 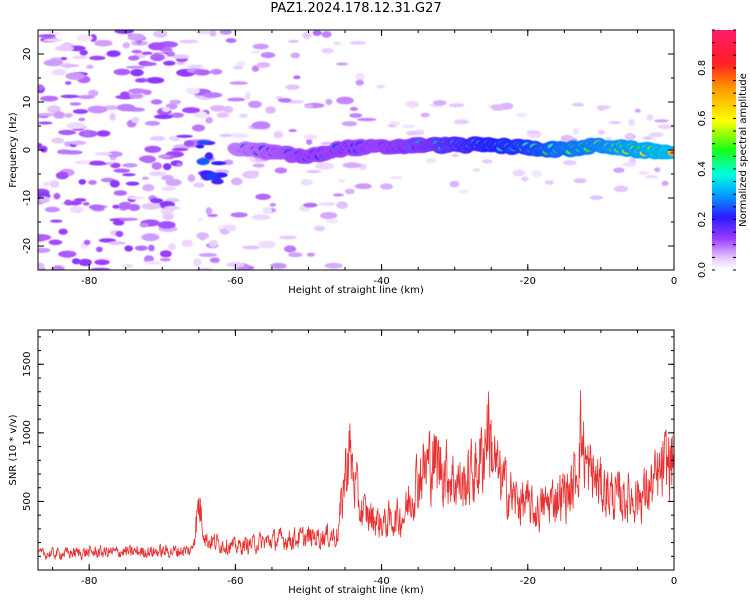 What do you see at coordinates (724, 150) in the screenshot?
I see `colorbar-gradient` at bounding box center [724, 150].